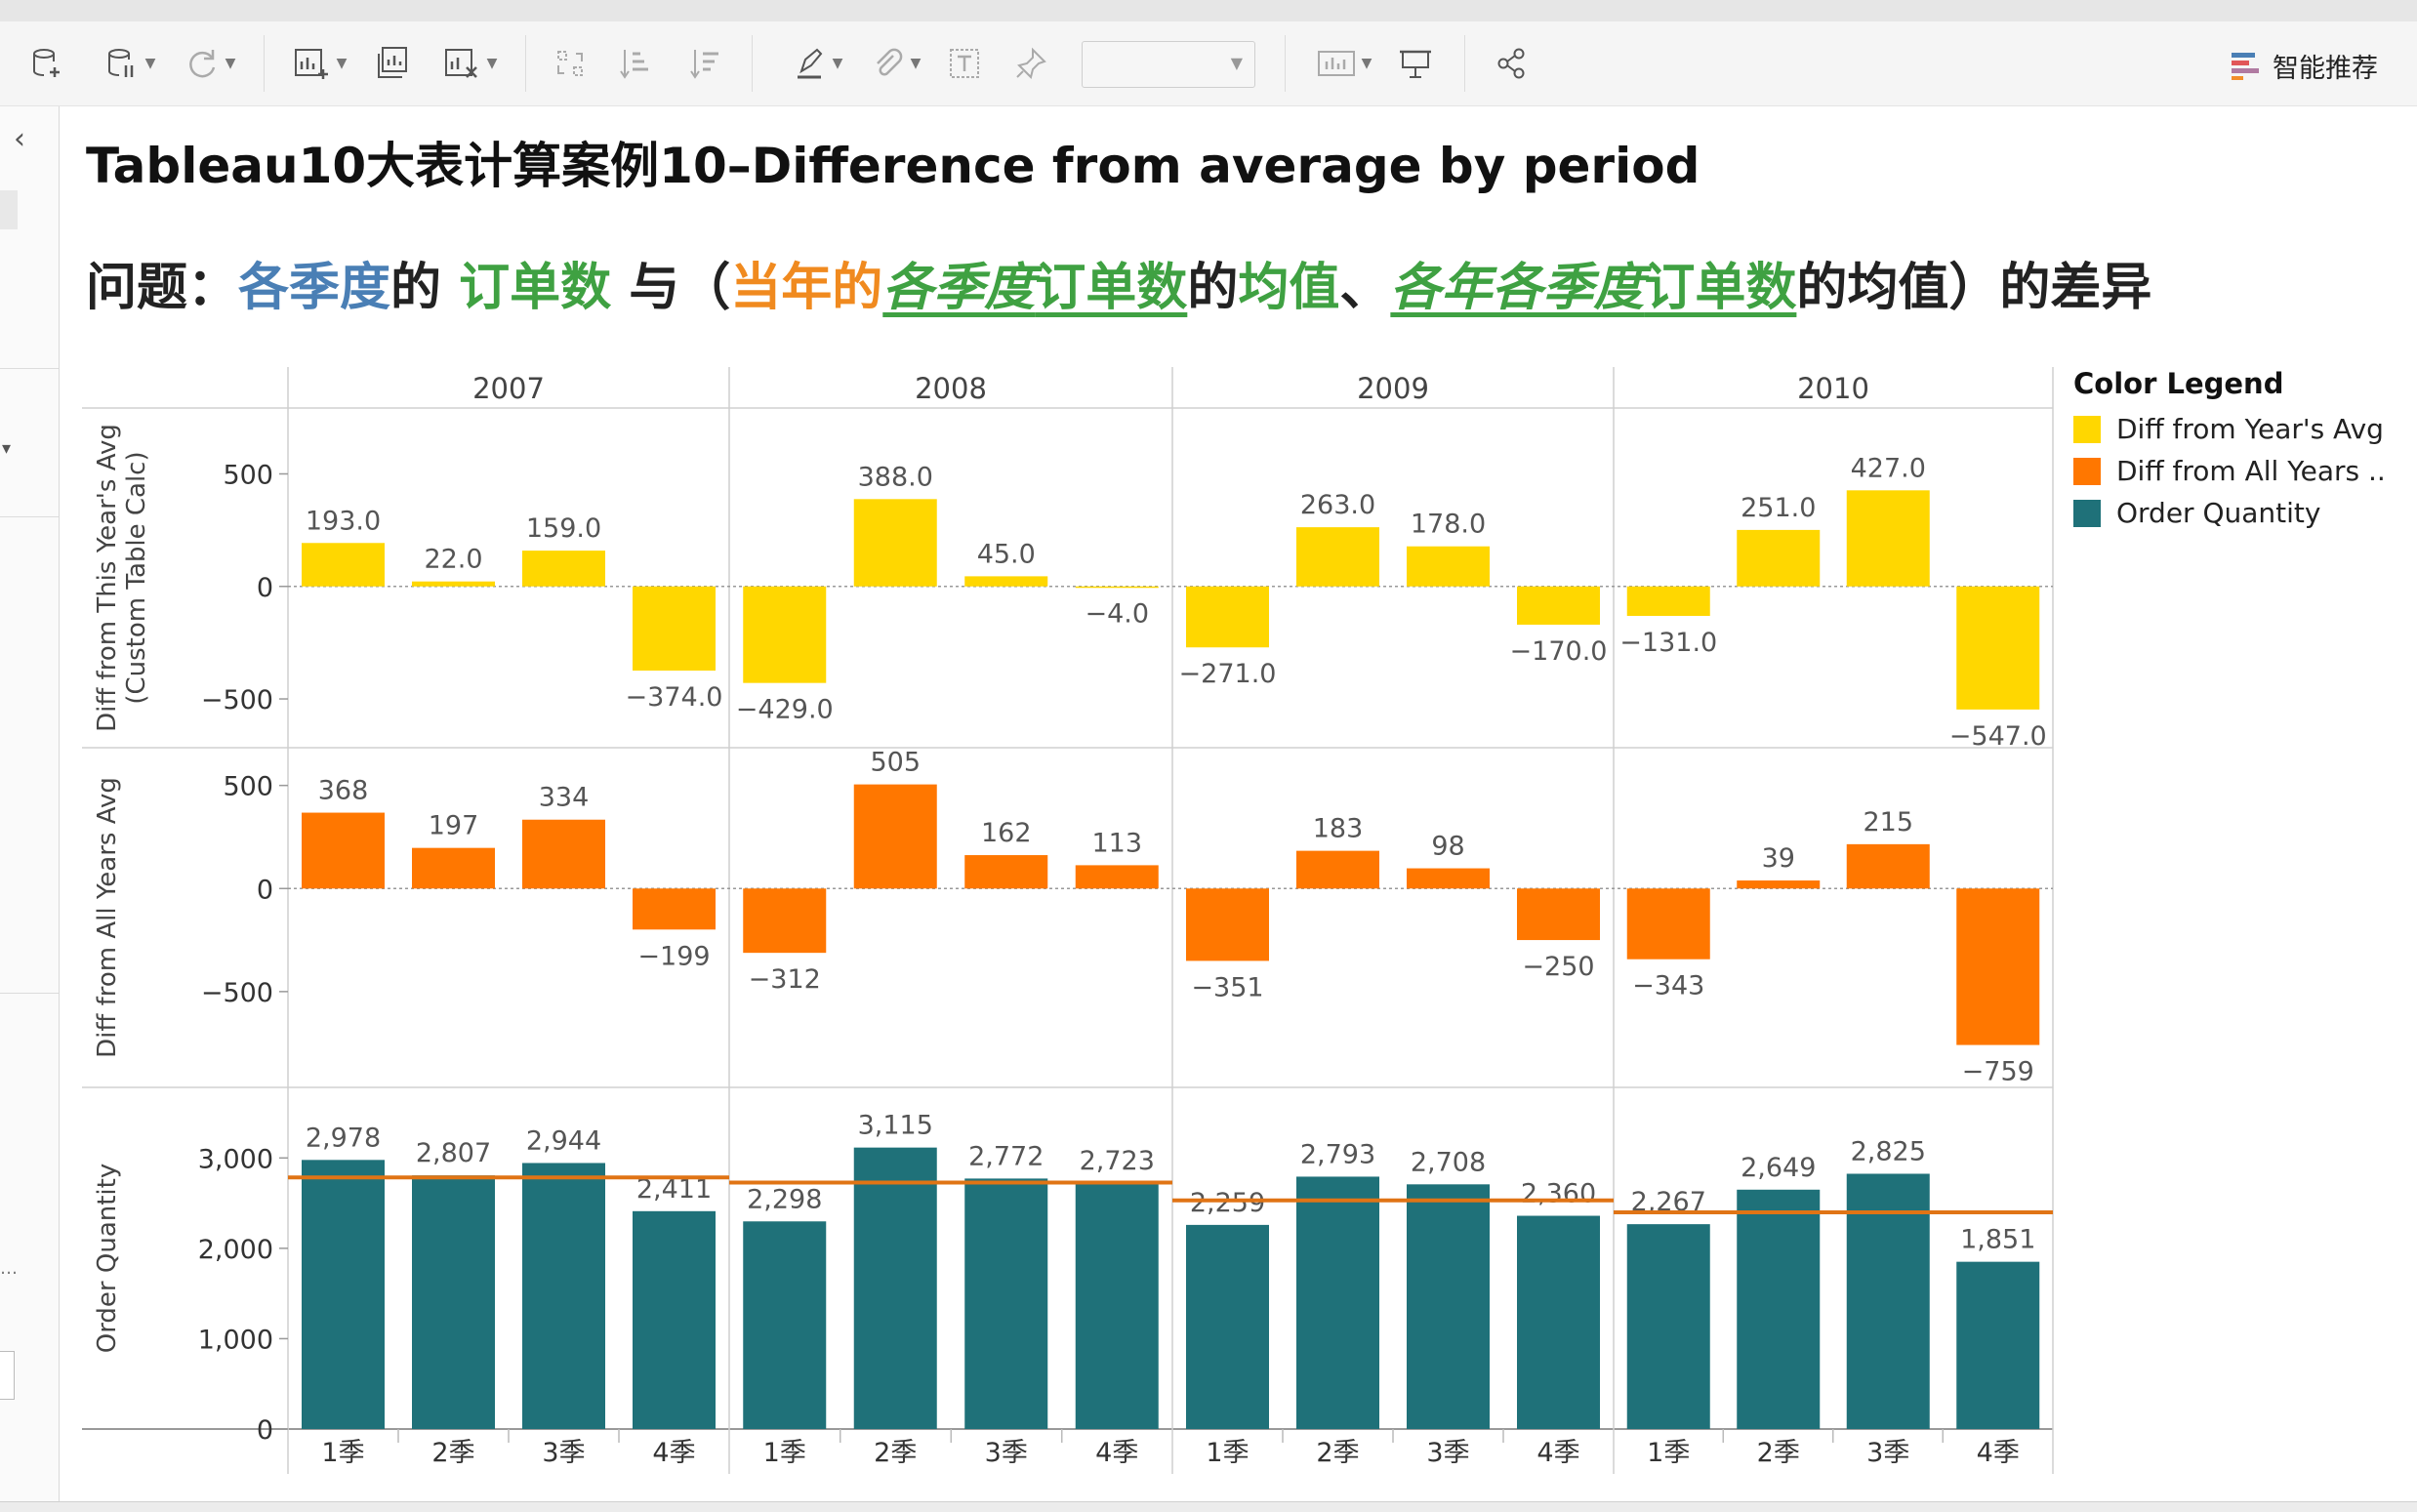 The width and height of the screenshot is (2417, 1512). I want to click on sort-descending-icon, so click(704, 63).